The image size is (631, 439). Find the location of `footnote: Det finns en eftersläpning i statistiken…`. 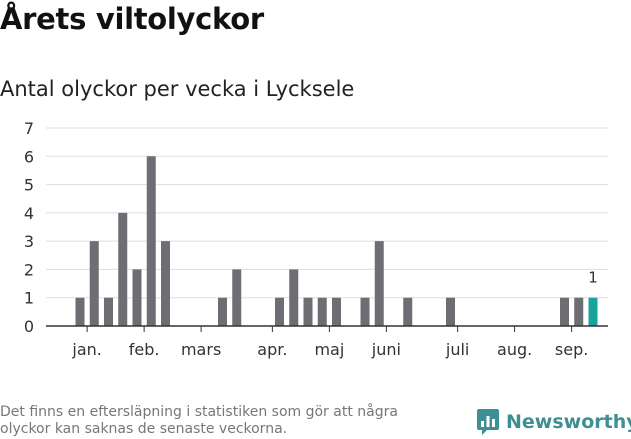

footnote: Det finns en eftersläpning i statistiken… is located at coordinates (199, 420).